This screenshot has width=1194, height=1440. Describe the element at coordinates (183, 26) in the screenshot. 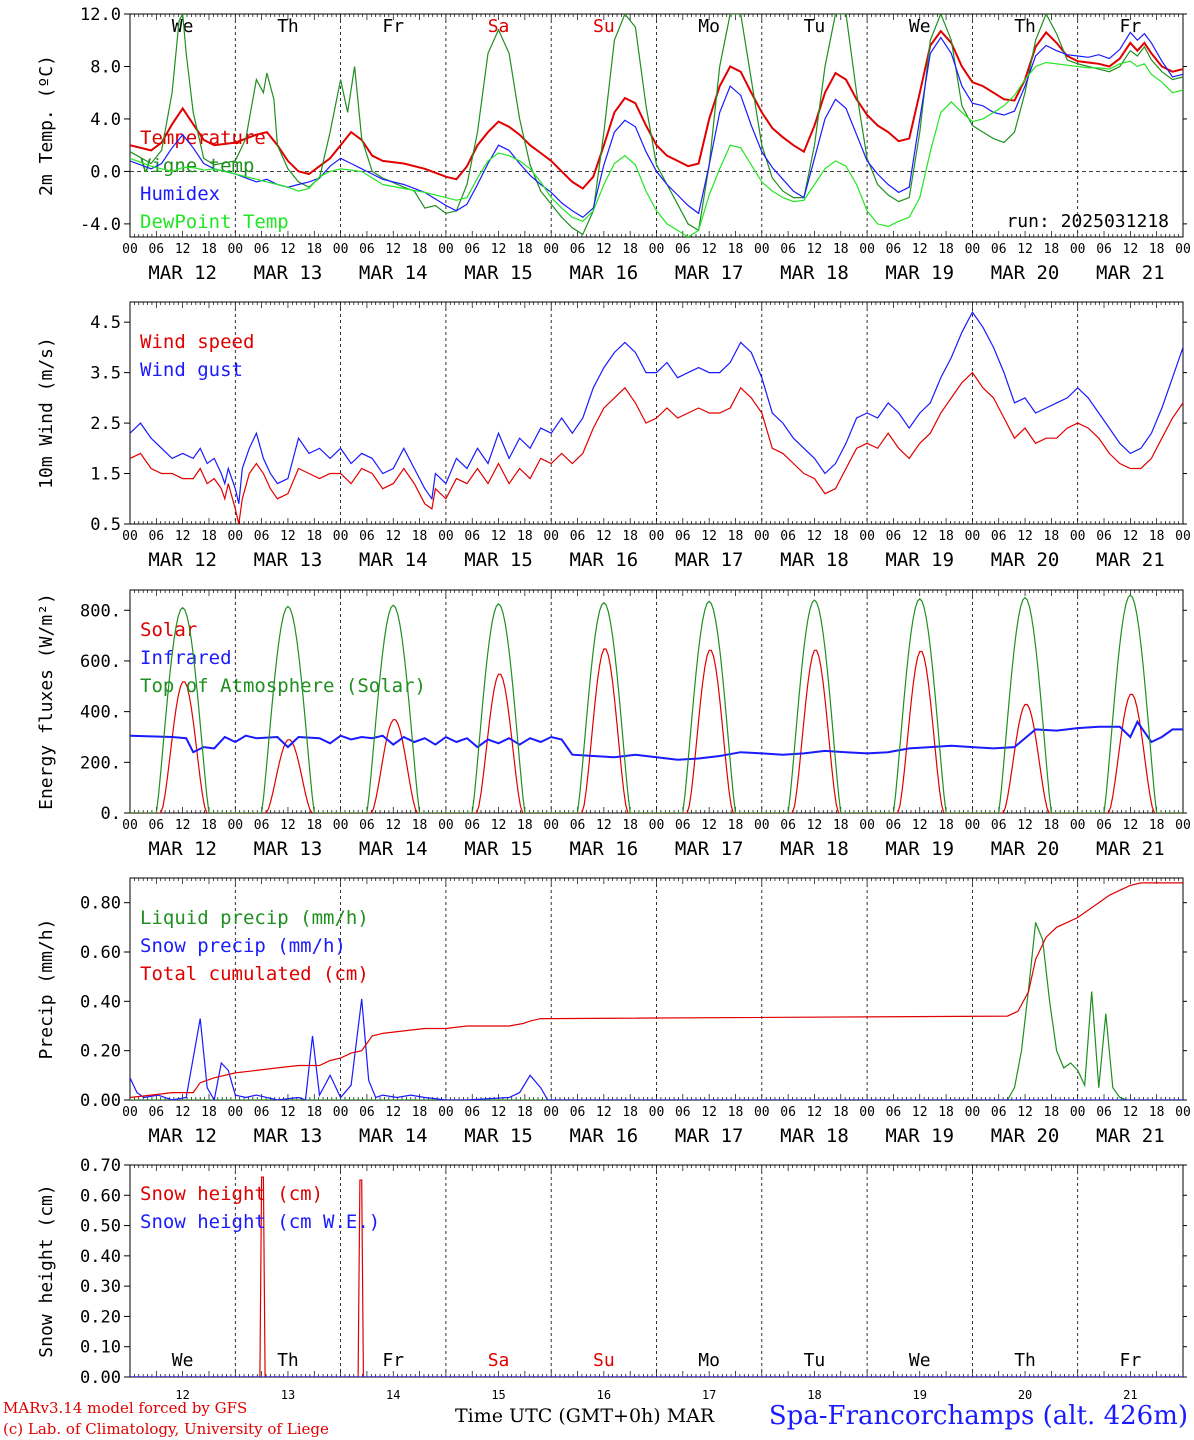

I see `day-name-label: We` at that location.